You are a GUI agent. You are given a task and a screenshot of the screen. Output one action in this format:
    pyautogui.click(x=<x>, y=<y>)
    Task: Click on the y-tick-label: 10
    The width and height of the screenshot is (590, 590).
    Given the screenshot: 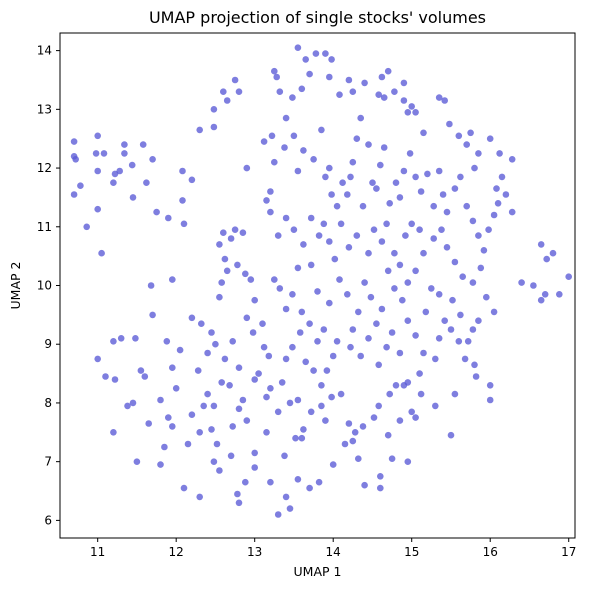 What is the action you would take?
    pyautogui.click(x=44, y=286)
    